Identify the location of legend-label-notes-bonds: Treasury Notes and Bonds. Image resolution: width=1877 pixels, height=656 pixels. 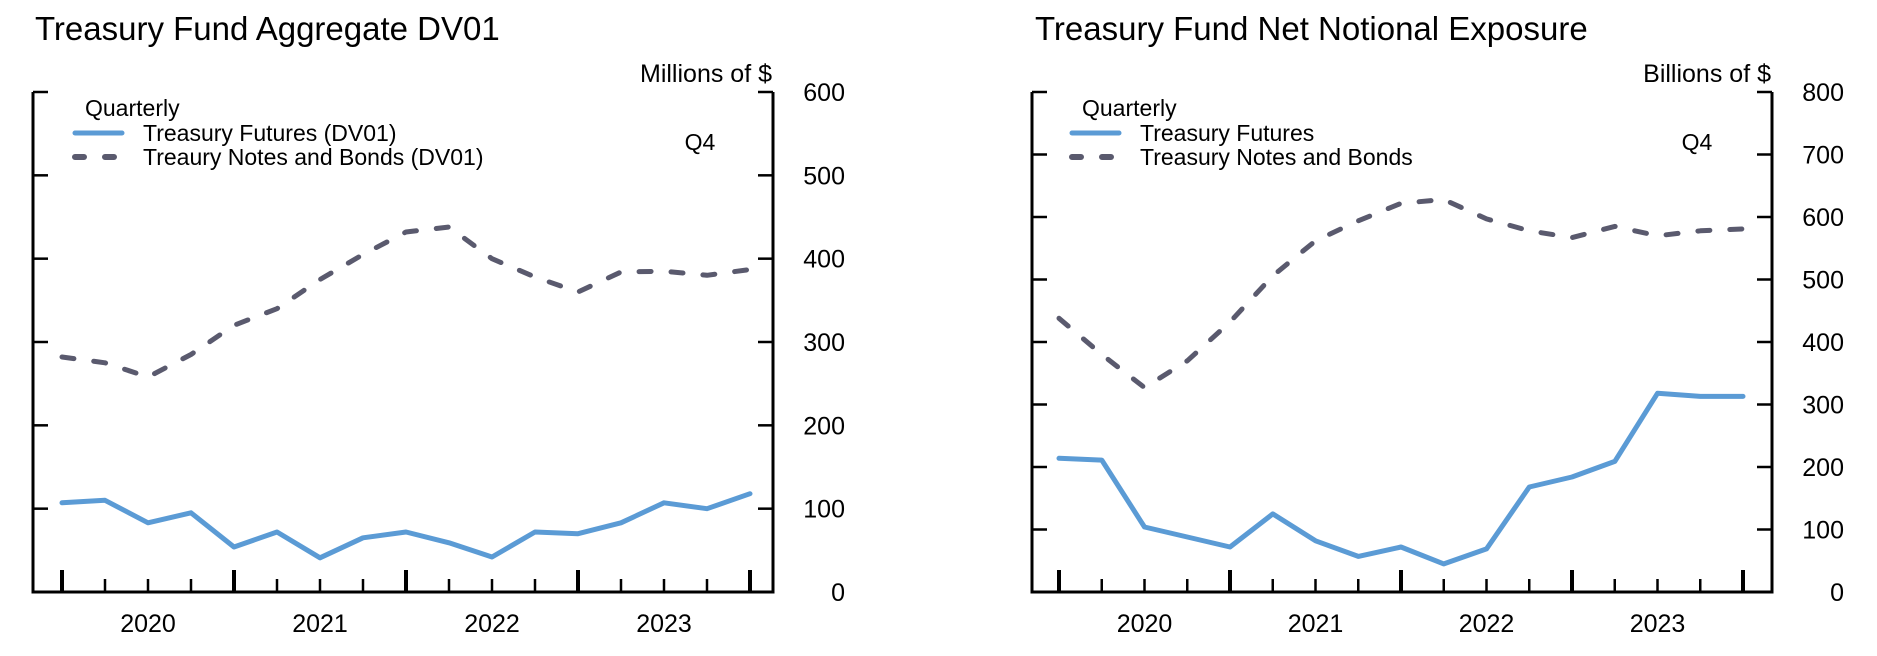
(1276, 157).